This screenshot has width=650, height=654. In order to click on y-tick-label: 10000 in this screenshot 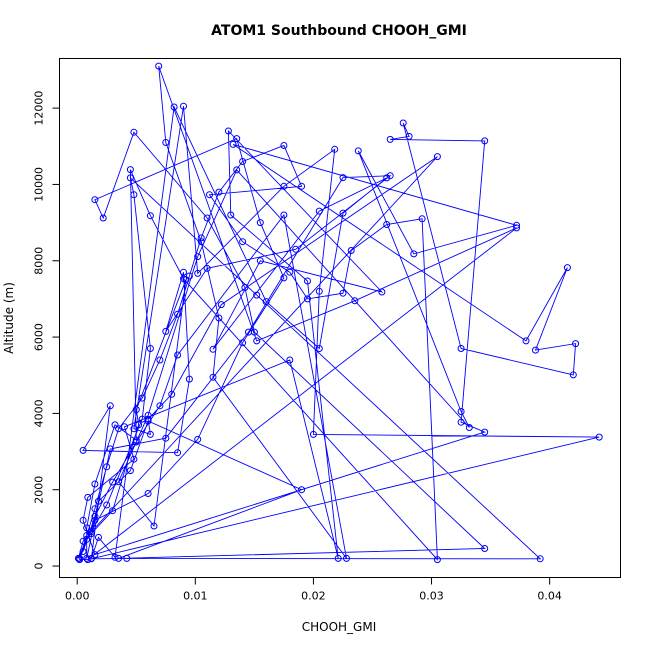, I will do `click(39, 184)`.